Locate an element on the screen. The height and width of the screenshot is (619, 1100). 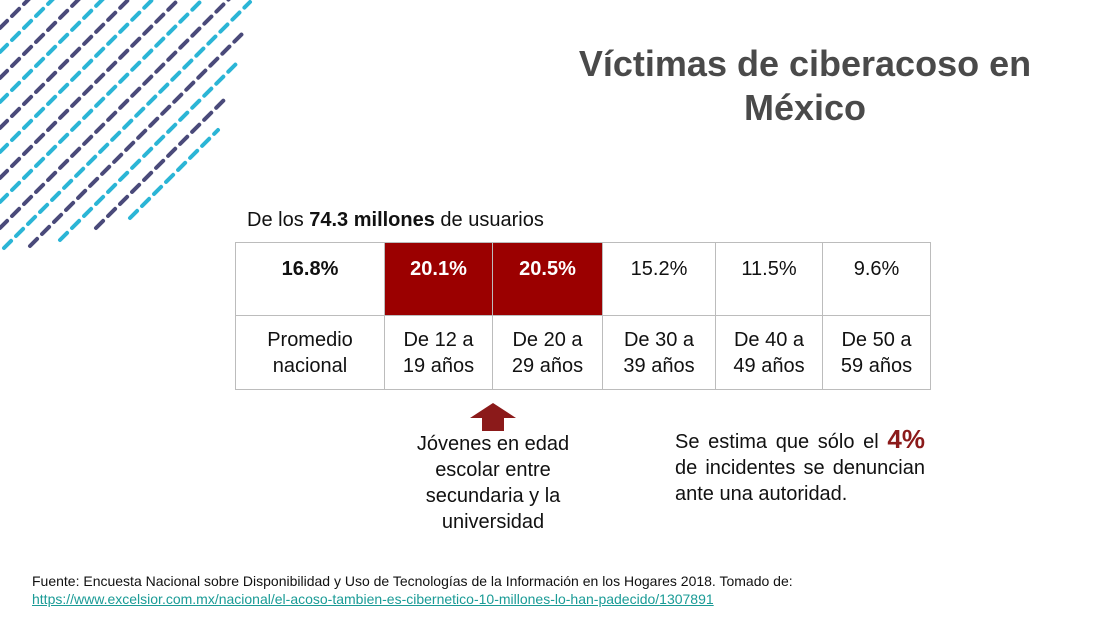
subtitle-highlight: 74.3 millones is located at coordinates (372, 220).